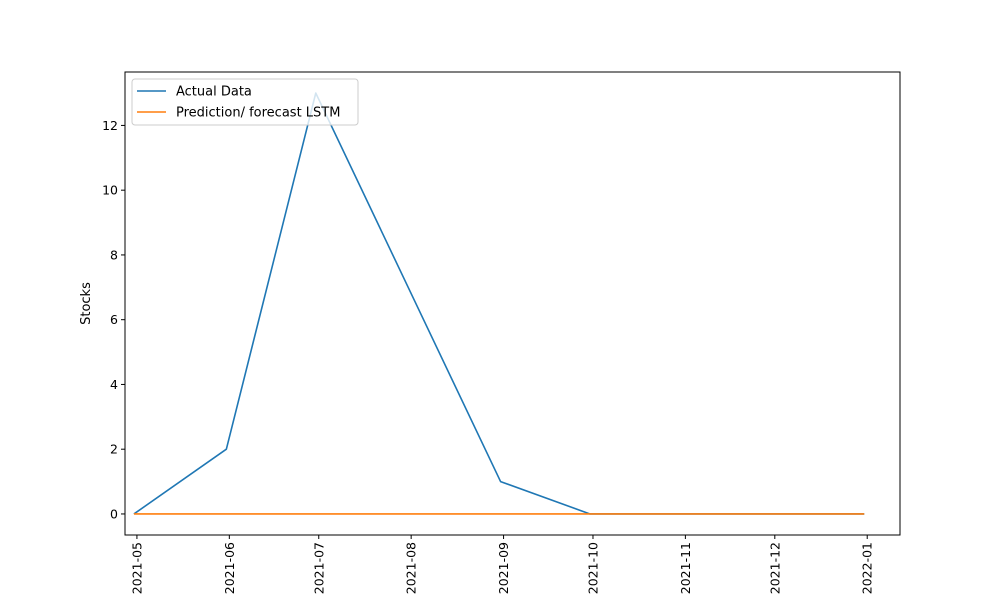  Describe the element at coordinates (114, 254) in the screenshot. I see `y-tick-label: 8` at that location.